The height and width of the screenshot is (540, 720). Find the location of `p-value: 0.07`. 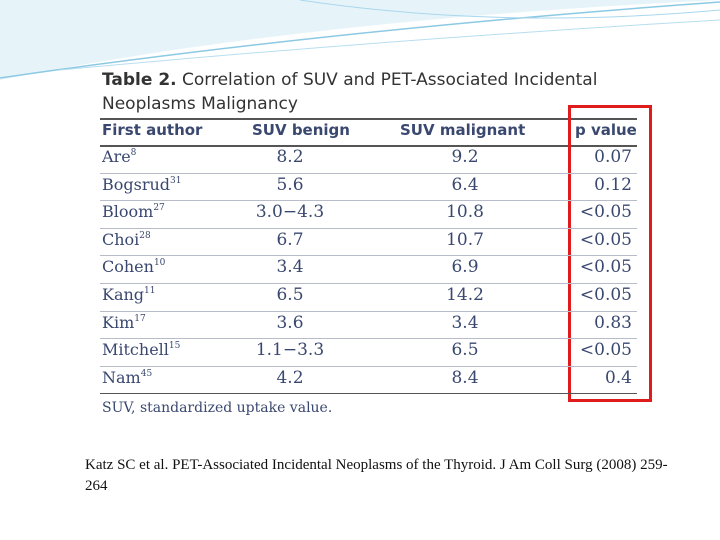

p-value: 0.07 is located at coordinates (613, 157).